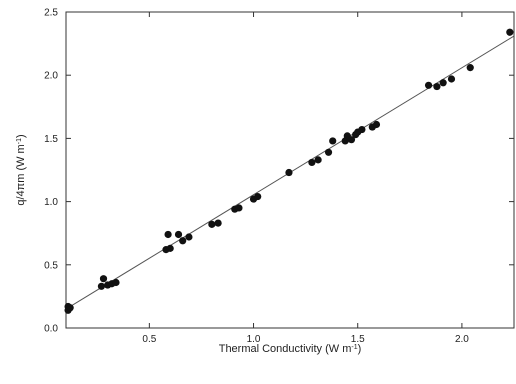 Image resolution: width=516 pixels, height=384 pixels. Describe the element at coordinates (51, 76) in the screenshot. I see `y-tick-label: 2.0` at that location.